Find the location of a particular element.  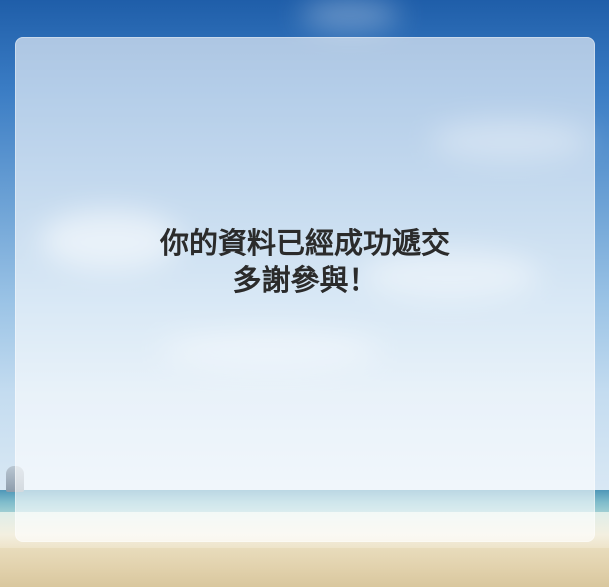

confirmation-line-2: 多謝參與！ is located at coordinates (305, 280).